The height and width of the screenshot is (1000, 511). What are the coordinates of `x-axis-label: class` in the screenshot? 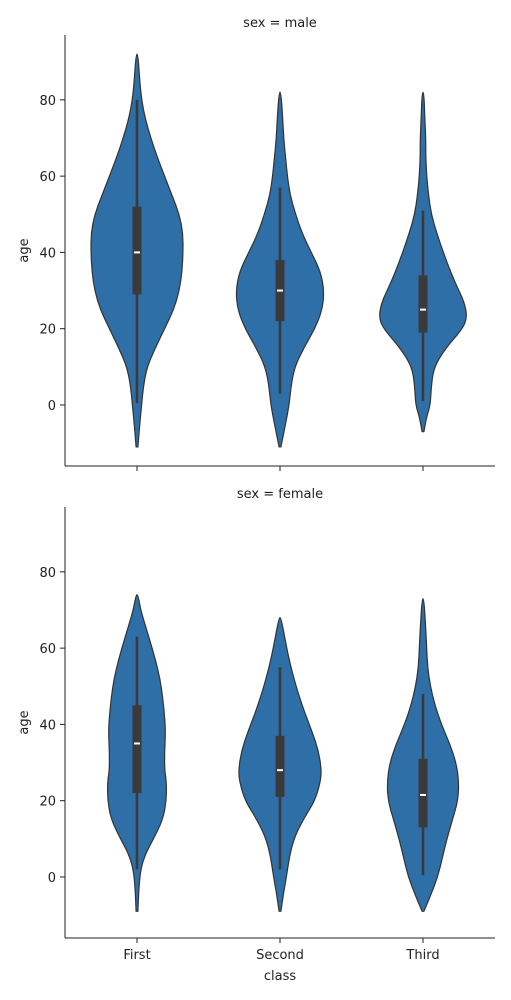 It's located at (280, 976).